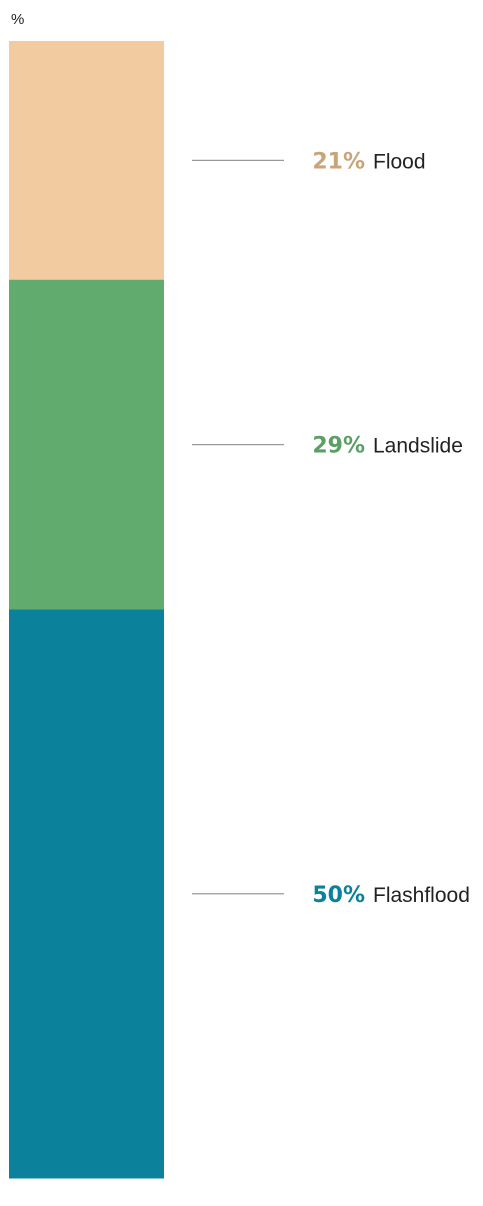 The width and height of the screenshot is (483, 1206). Describe the element at coordinates (399, 161) in the screenshot. I see `category-label-flood: Flood` at that location.